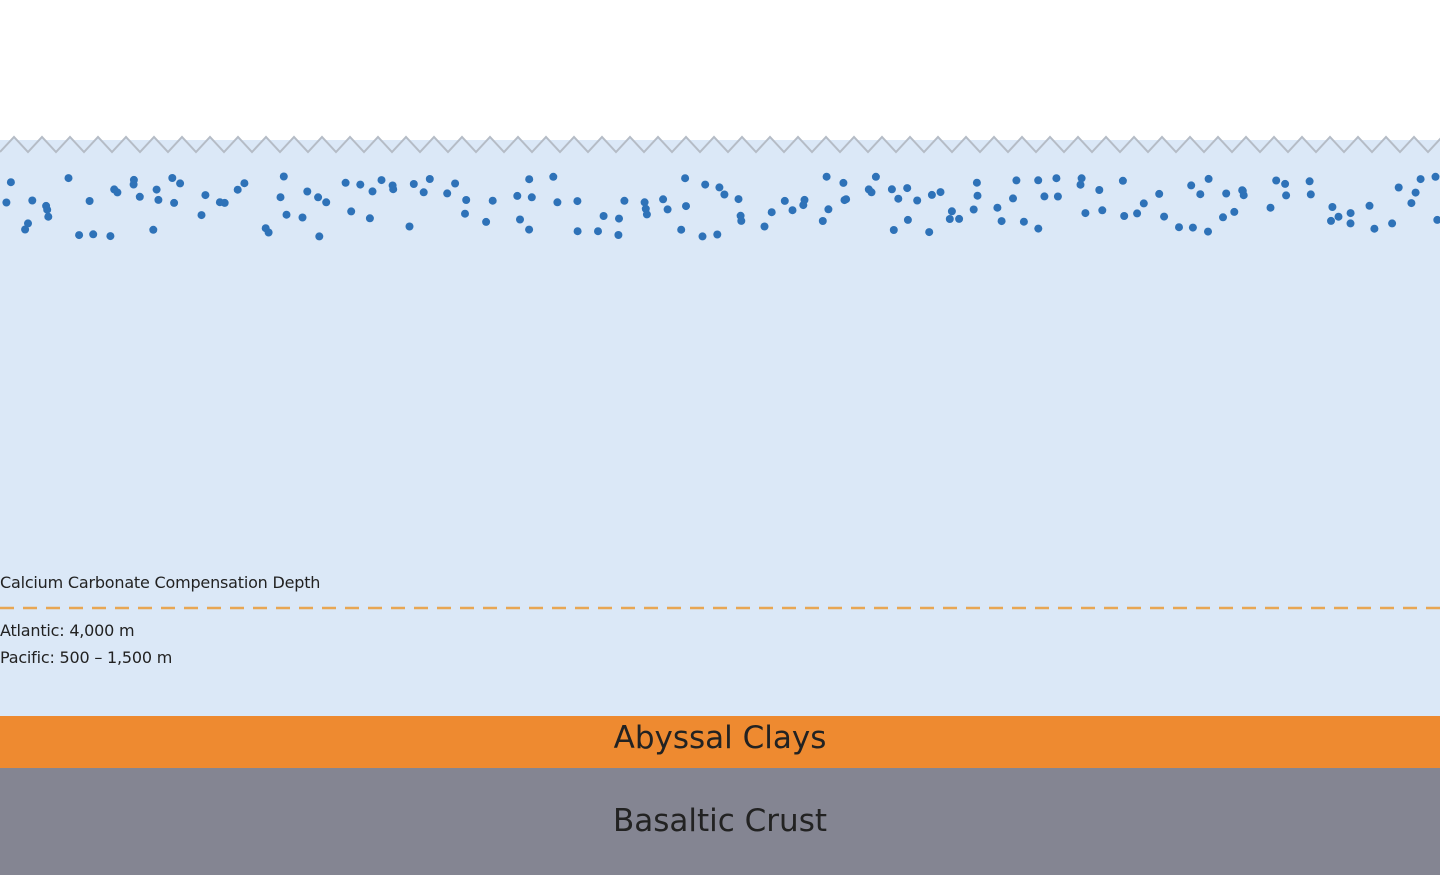  I want to click on ccd-title: Calcium Carbonate Compensation Depth, so click(160, 582).